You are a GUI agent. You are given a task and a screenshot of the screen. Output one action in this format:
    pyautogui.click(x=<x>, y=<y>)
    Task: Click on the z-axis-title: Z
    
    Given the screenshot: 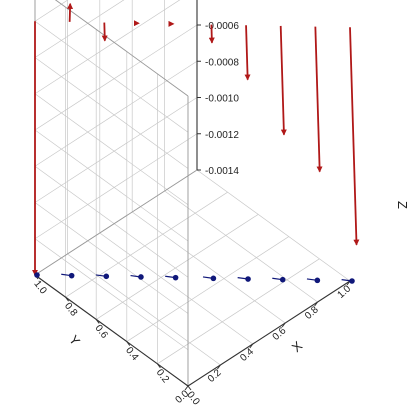 What is the action you would take?
    pyautogui.click(x=402, y=205)
    